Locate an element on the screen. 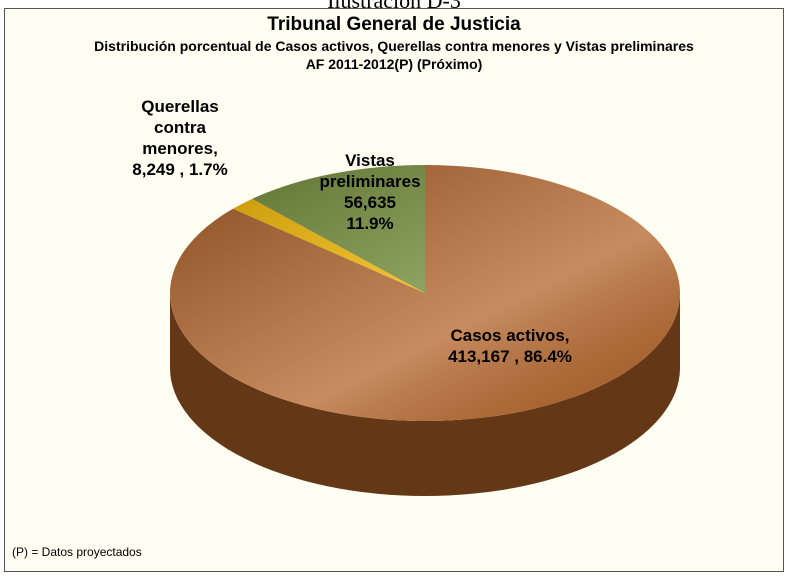  label-category: Querellas contra menores, is located at coordinates (180, 127).